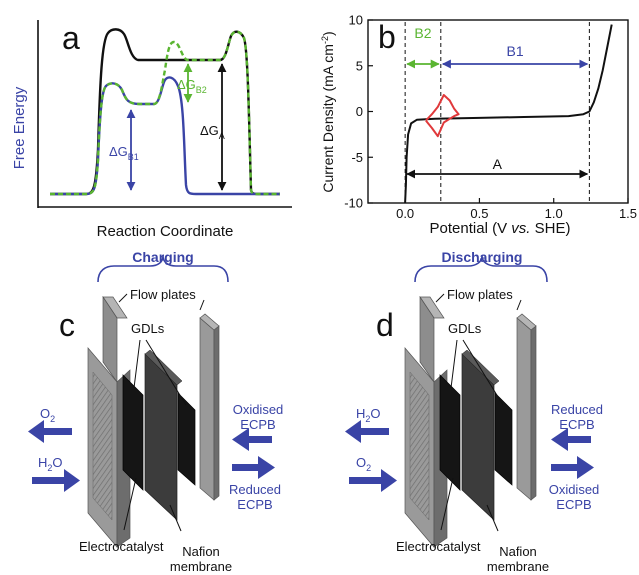 This screenshot has height=575, width=639. What do you see at coordinates (518, 566) in the screenshot?
I see `panel-d-nafion-label-2: membrane` at bounding box center [518, 566].